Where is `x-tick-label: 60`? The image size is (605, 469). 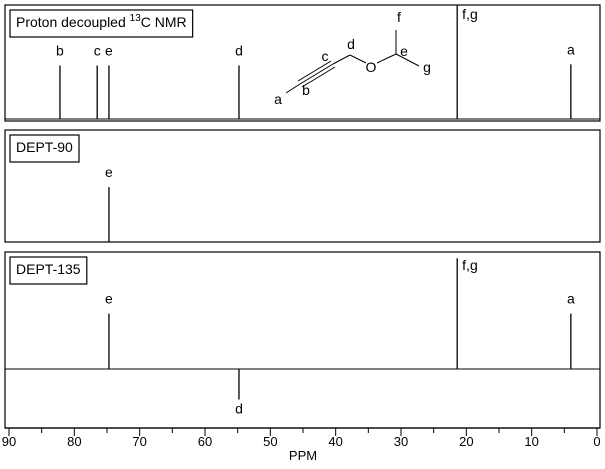
x-tick-label: 60 is located at coordinates (205, 441).